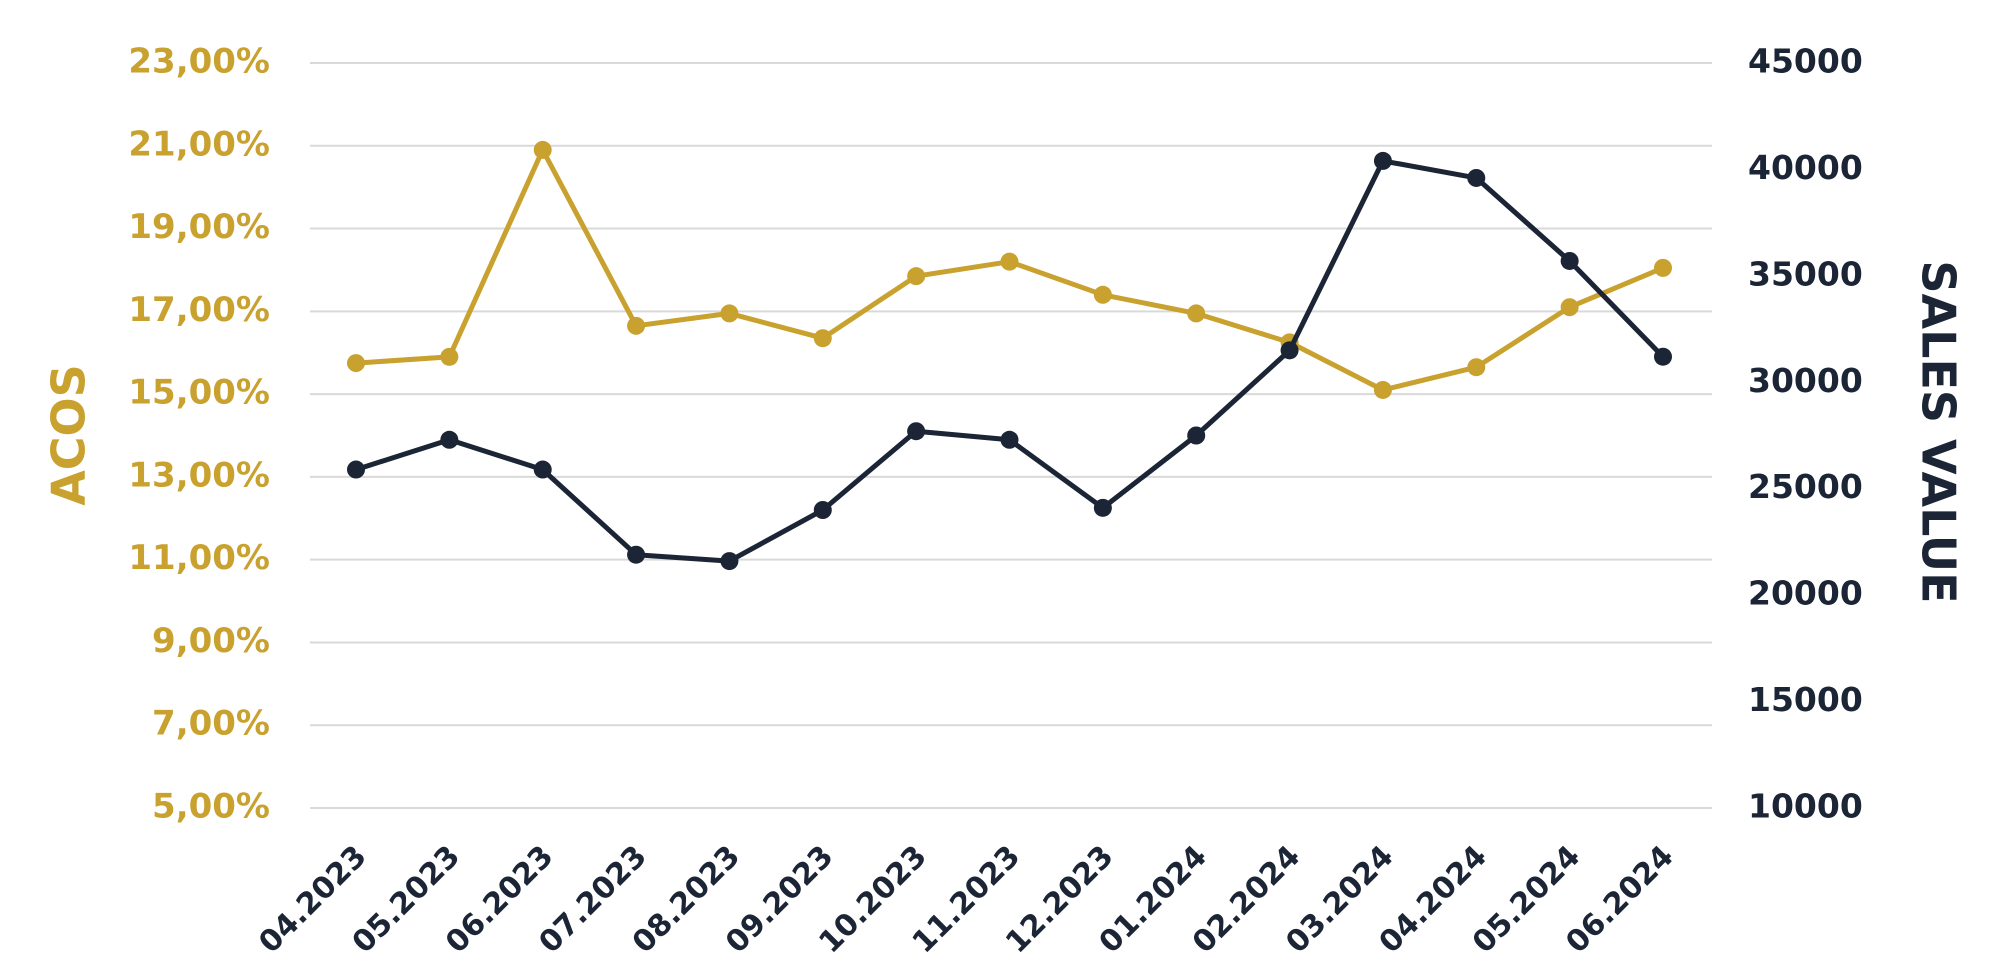 The image size is (2000, 972). What do you see at coordinates (1805, 593) in the screenshot?
I see `right-tick-label: 20000` at bounding box center [1805, 593].